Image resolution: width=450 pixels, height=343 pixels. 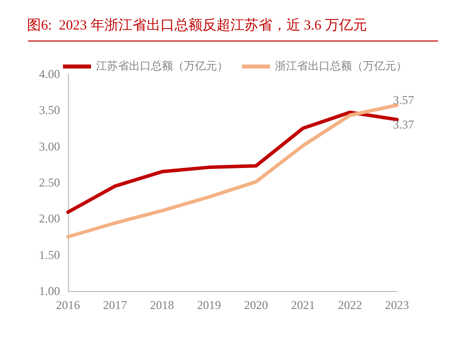 I want to click on x-tick-label: 2016, so click(x=68, y=305).